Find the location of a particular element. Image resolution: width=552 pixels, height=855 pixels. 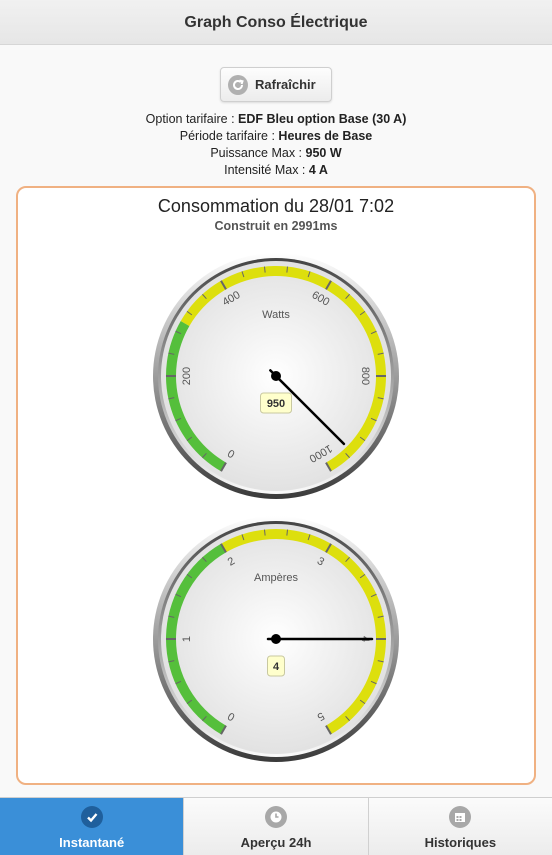

page-title: Graph Conso Électrique is located at coordinates (276, 22).